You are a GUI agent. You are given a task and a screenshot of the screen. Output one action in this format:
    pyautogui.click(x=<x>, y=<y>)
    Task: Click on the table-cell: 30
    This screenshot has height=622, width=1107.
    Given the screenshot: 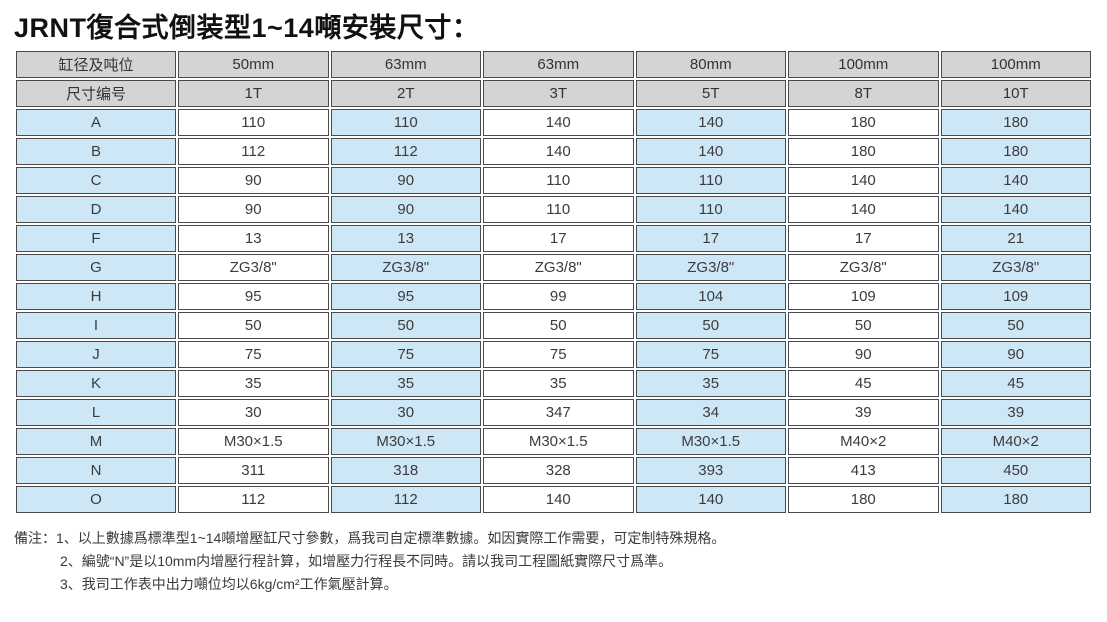 What is the action you would take?
    pyautogui.click(x=405, y=412)
    